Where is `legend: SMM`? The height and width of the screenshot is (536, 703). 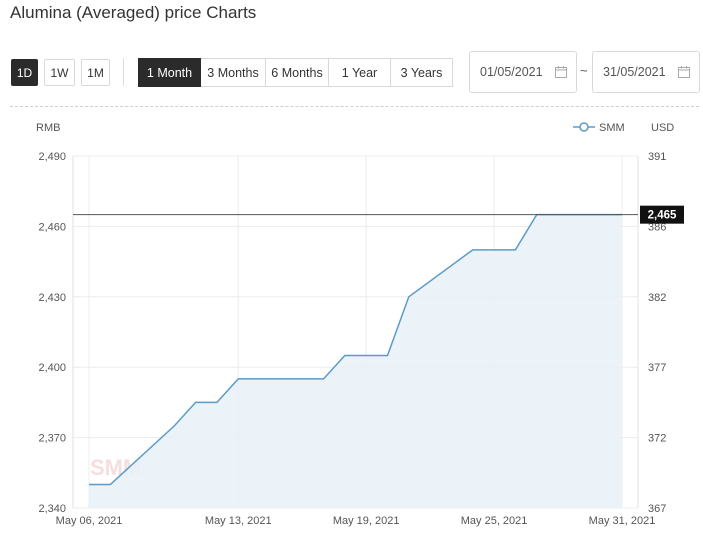
legend: SMM is located at coordinates (599, 128).